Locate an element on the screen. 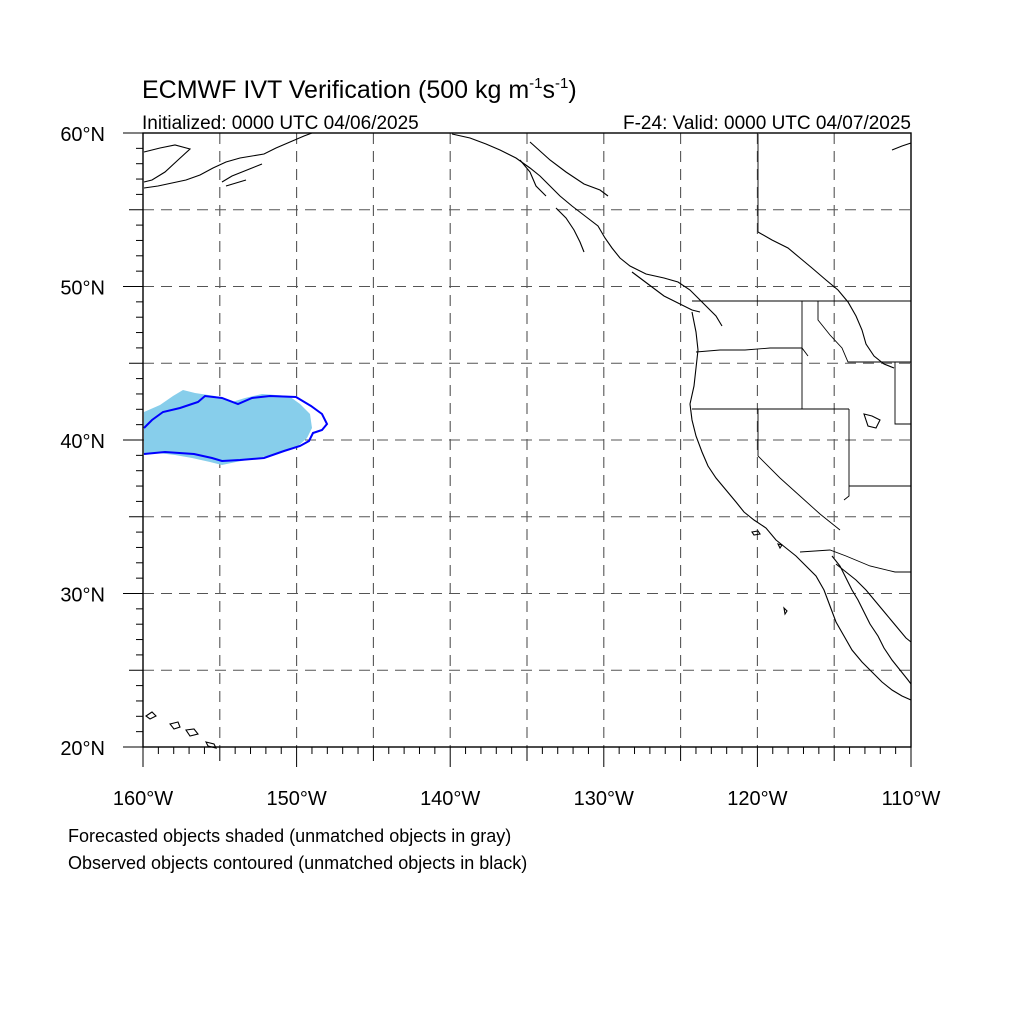  objects-layer is located at coordinates (236, 427).